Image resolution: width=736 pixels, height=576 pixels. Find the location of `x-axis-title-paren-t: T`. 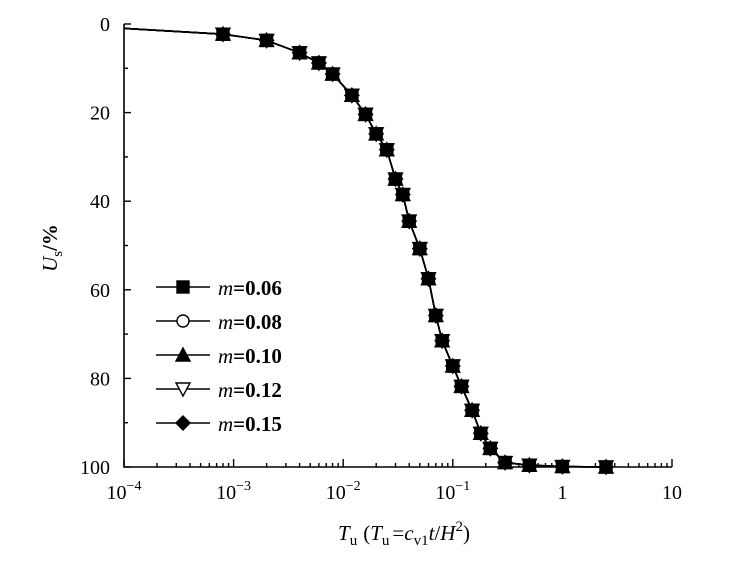

x-axis-title-paren-t: T is located at coordinates (376, 533).